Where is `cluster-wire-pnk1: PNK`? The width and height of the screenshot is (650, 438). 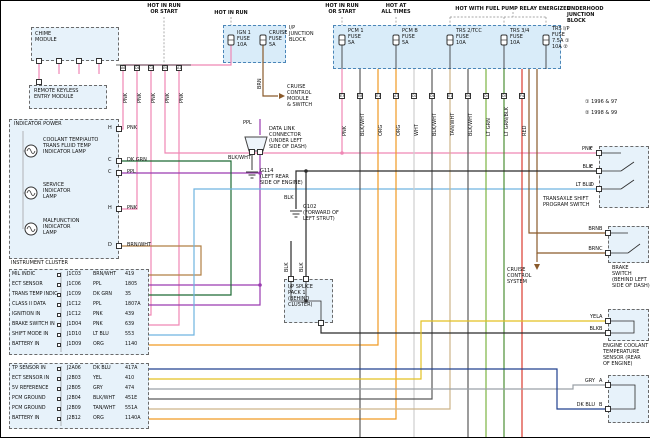 cluster-wire-pnk1: PNK is located at coordinates (132, 128).